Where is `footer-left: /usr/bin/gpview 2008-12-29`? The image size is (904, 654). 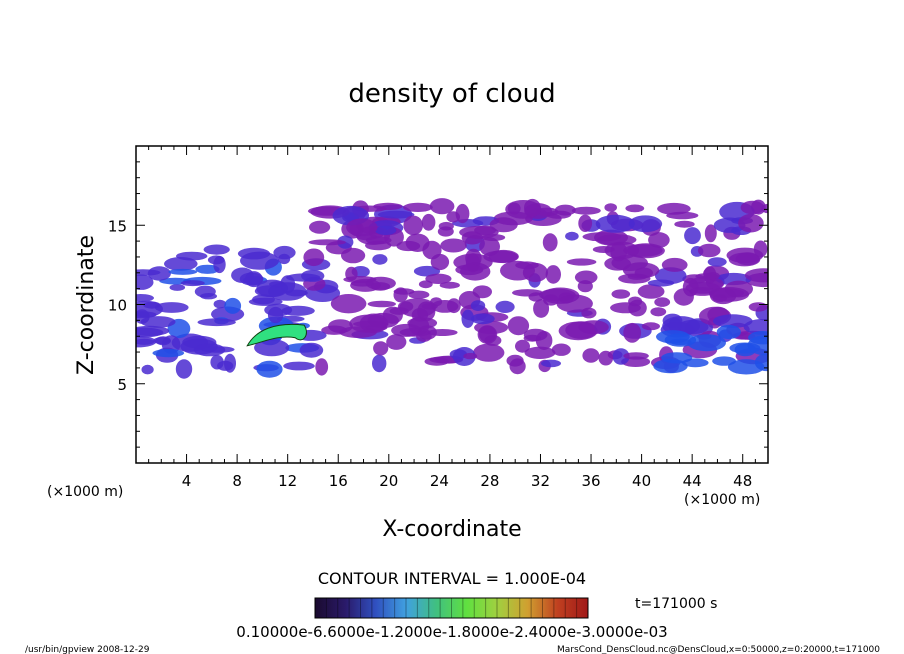
footer-left: /usr/bin/gpview 2008-12-29 is located at coordinates (87, 649).